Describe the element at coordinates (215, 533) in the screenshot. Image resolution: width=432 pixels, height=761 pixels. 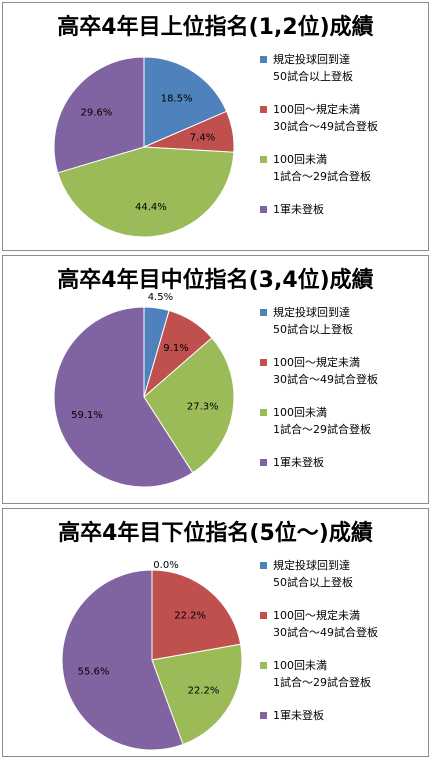
I see `chart-title: 高卒4年目下位指名(5位～)成績` at that location.